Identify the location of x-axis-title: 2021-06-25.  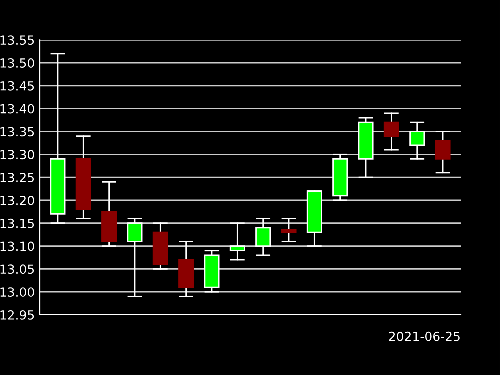
(424, 337).